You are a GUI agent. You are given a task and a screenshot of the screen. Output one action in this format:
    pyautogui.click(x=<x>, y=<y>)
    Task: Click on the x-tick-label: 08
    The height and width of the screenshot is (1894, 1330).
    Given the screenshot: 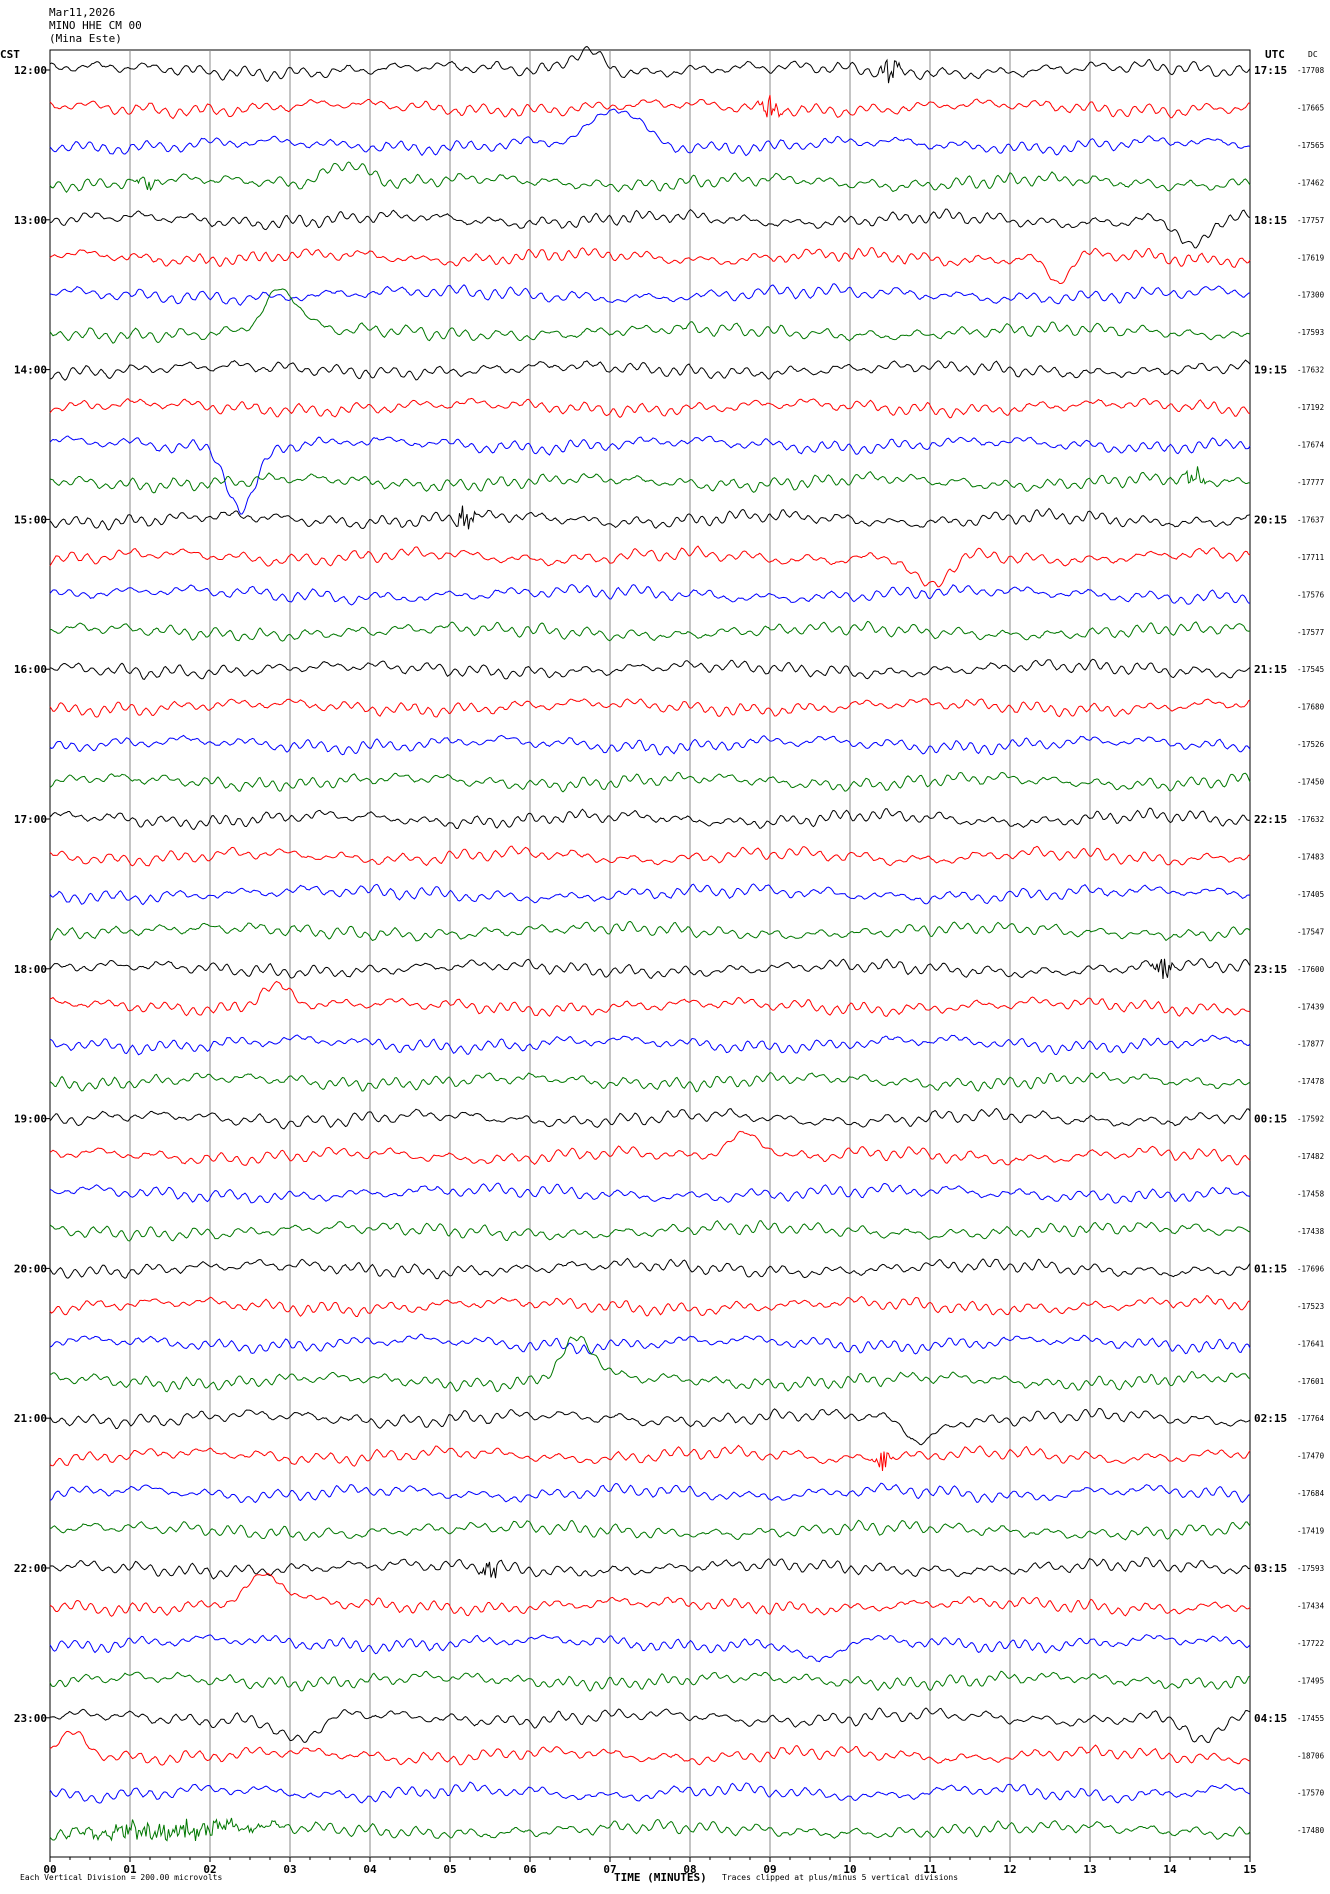 What is the action you would take?
    pyautogui.click(x=689, y=1869)
    